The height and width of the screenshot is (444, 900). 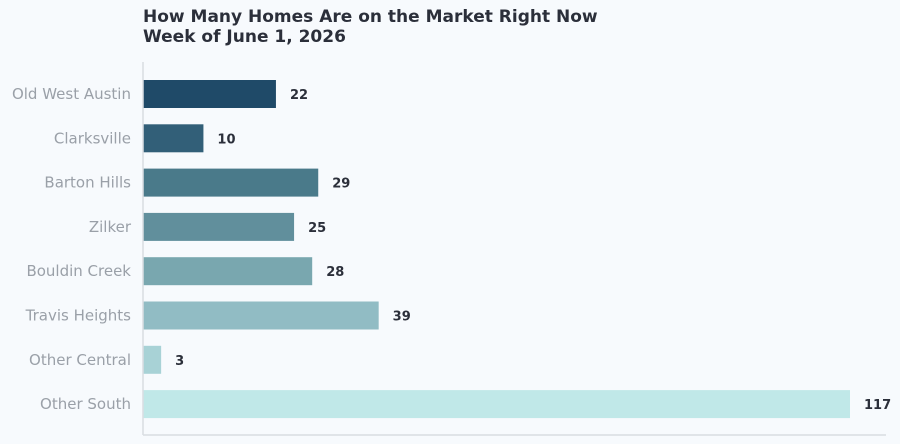 I want to click on category-label: Old West Austin, so click(x=71, y=94).